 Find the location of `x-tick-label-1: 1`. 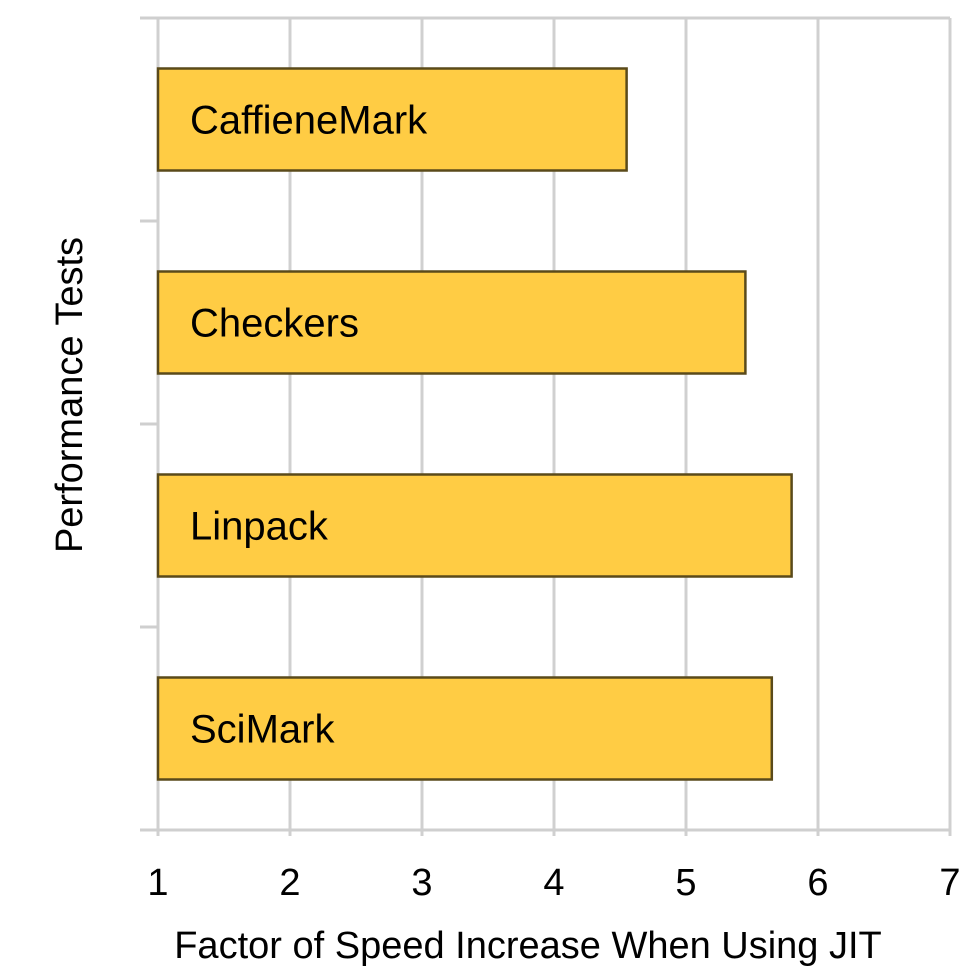

x-tick-label-1: 1 is located at coordinates (157, 883).